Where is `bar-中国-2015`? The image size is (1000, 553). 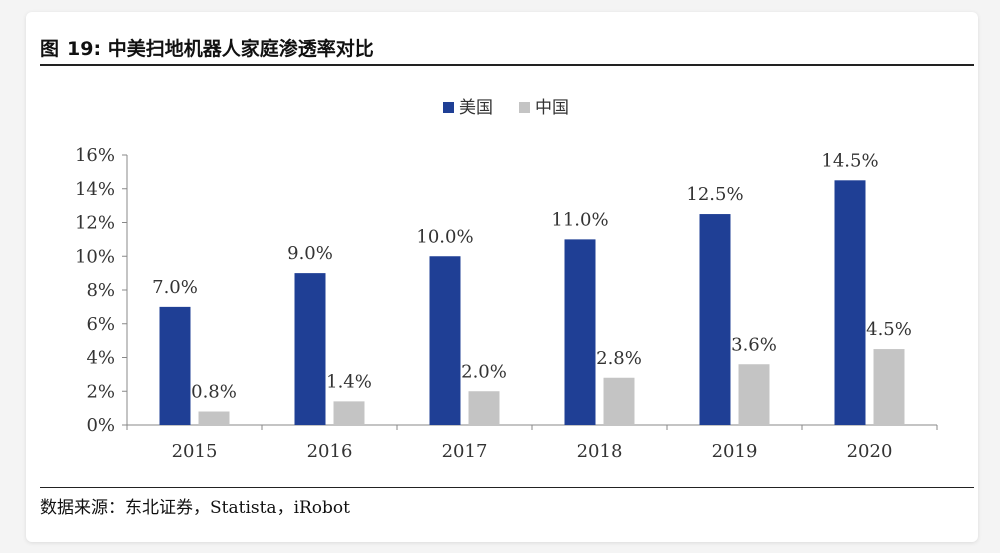 bar-中国-2015 is located at coordinates (214, 418).